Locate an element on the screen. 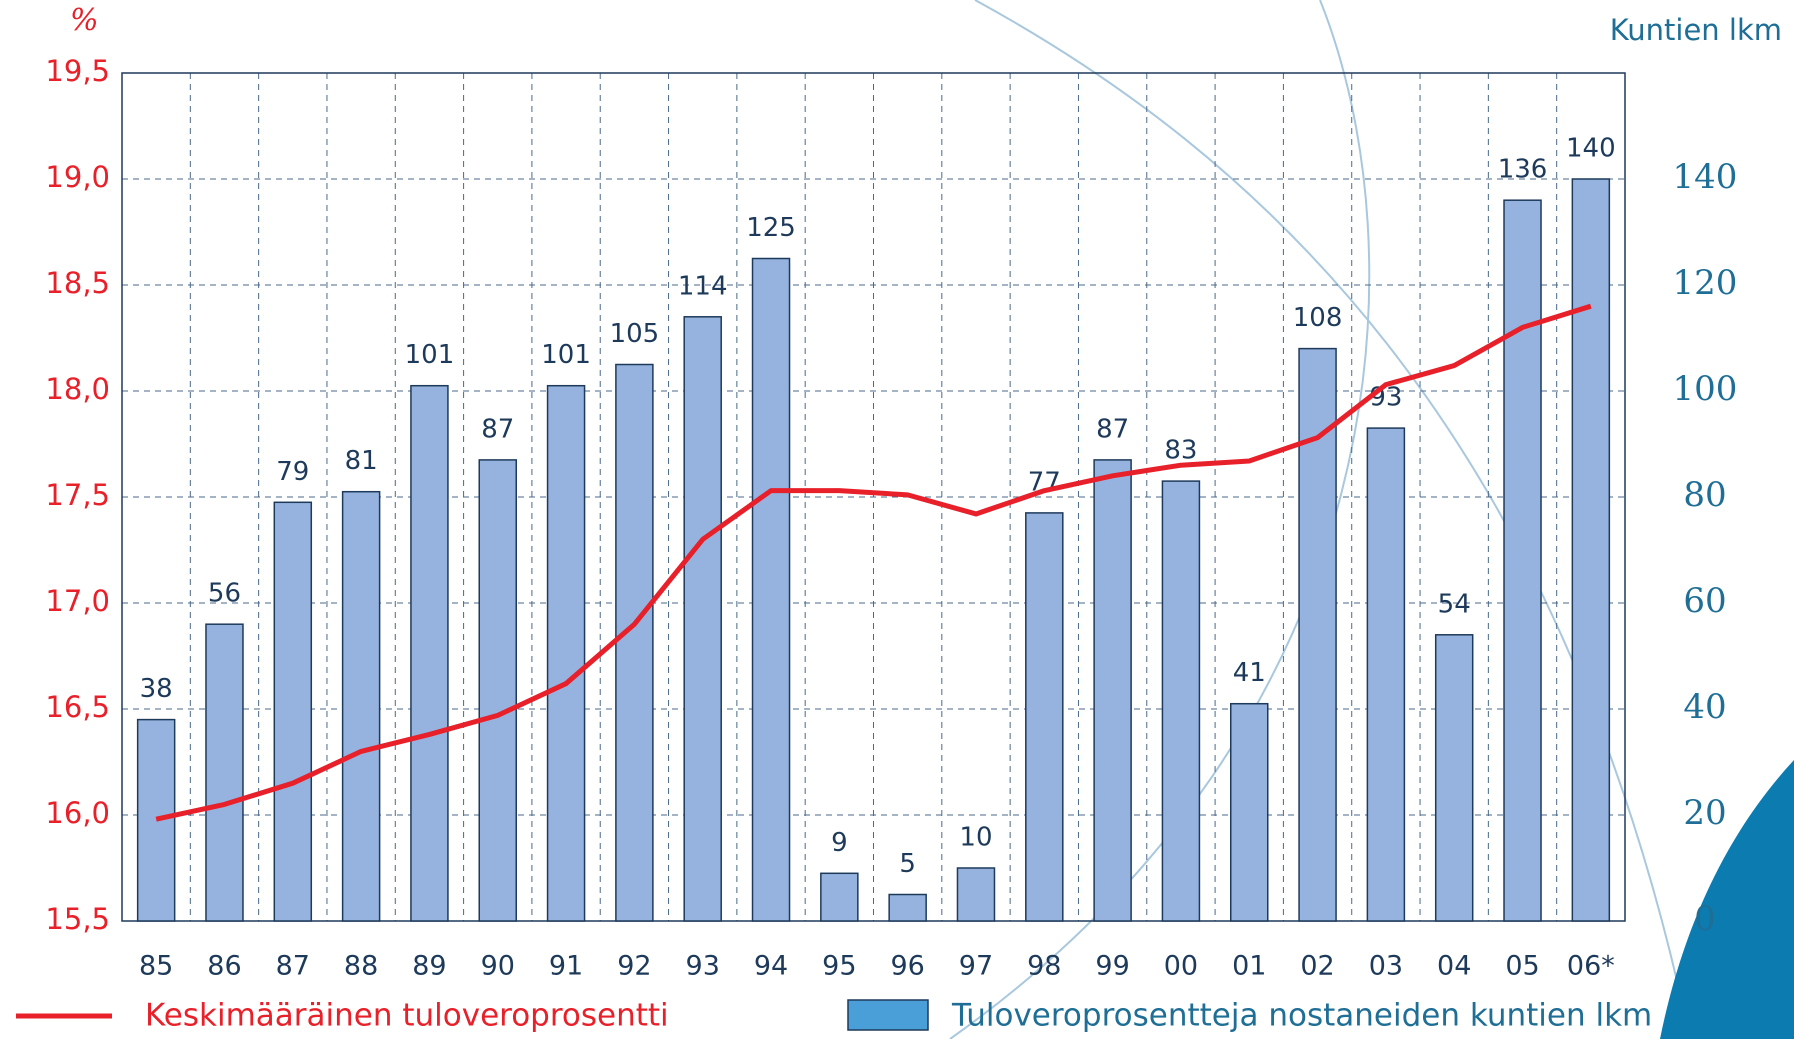 The image size is (1794, 1039). bar-value-label: 41 is located at coordinates (1249, 673).